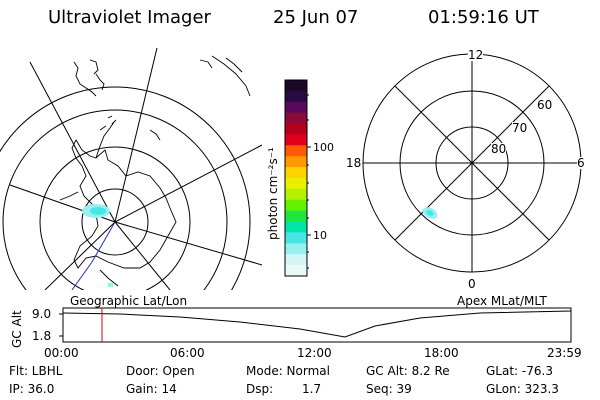 The width and height of the screenshot is (600, 400). I want to click on timeline-ytick-1-8: 1.8, so click(42, 336).